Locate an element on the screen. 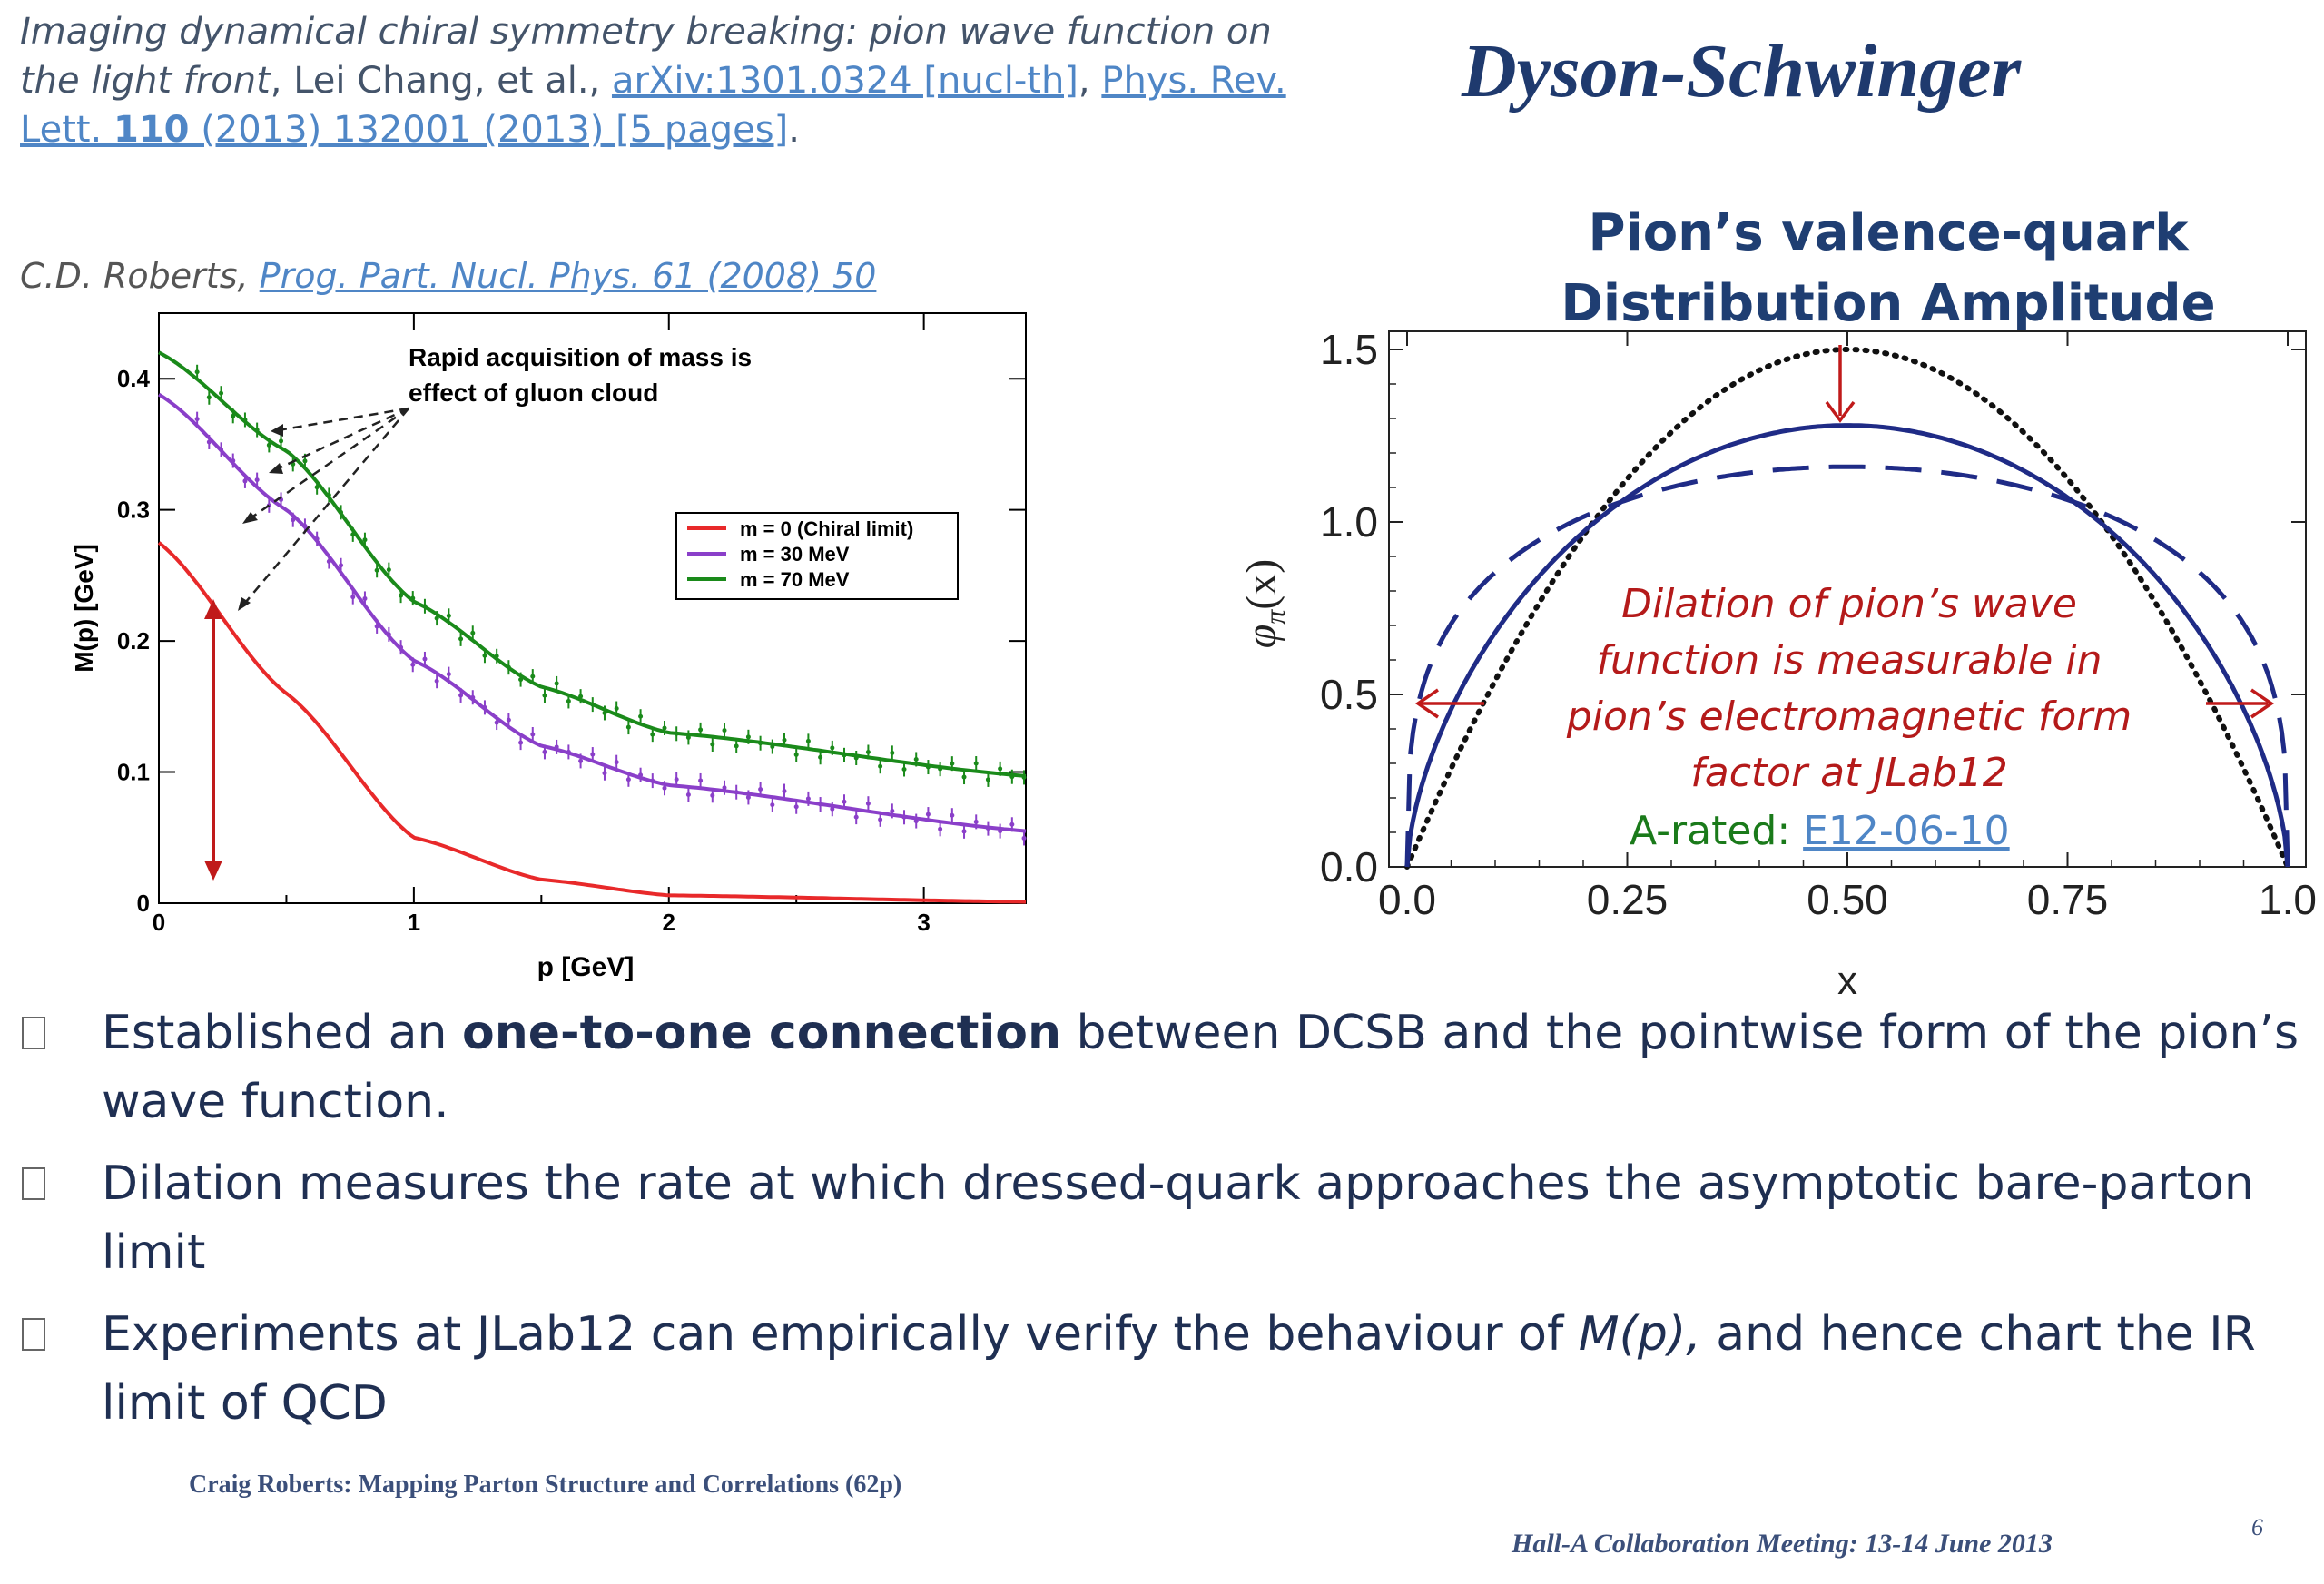  legend-label: m = 30 MeV is located at coordinates (795, 554).